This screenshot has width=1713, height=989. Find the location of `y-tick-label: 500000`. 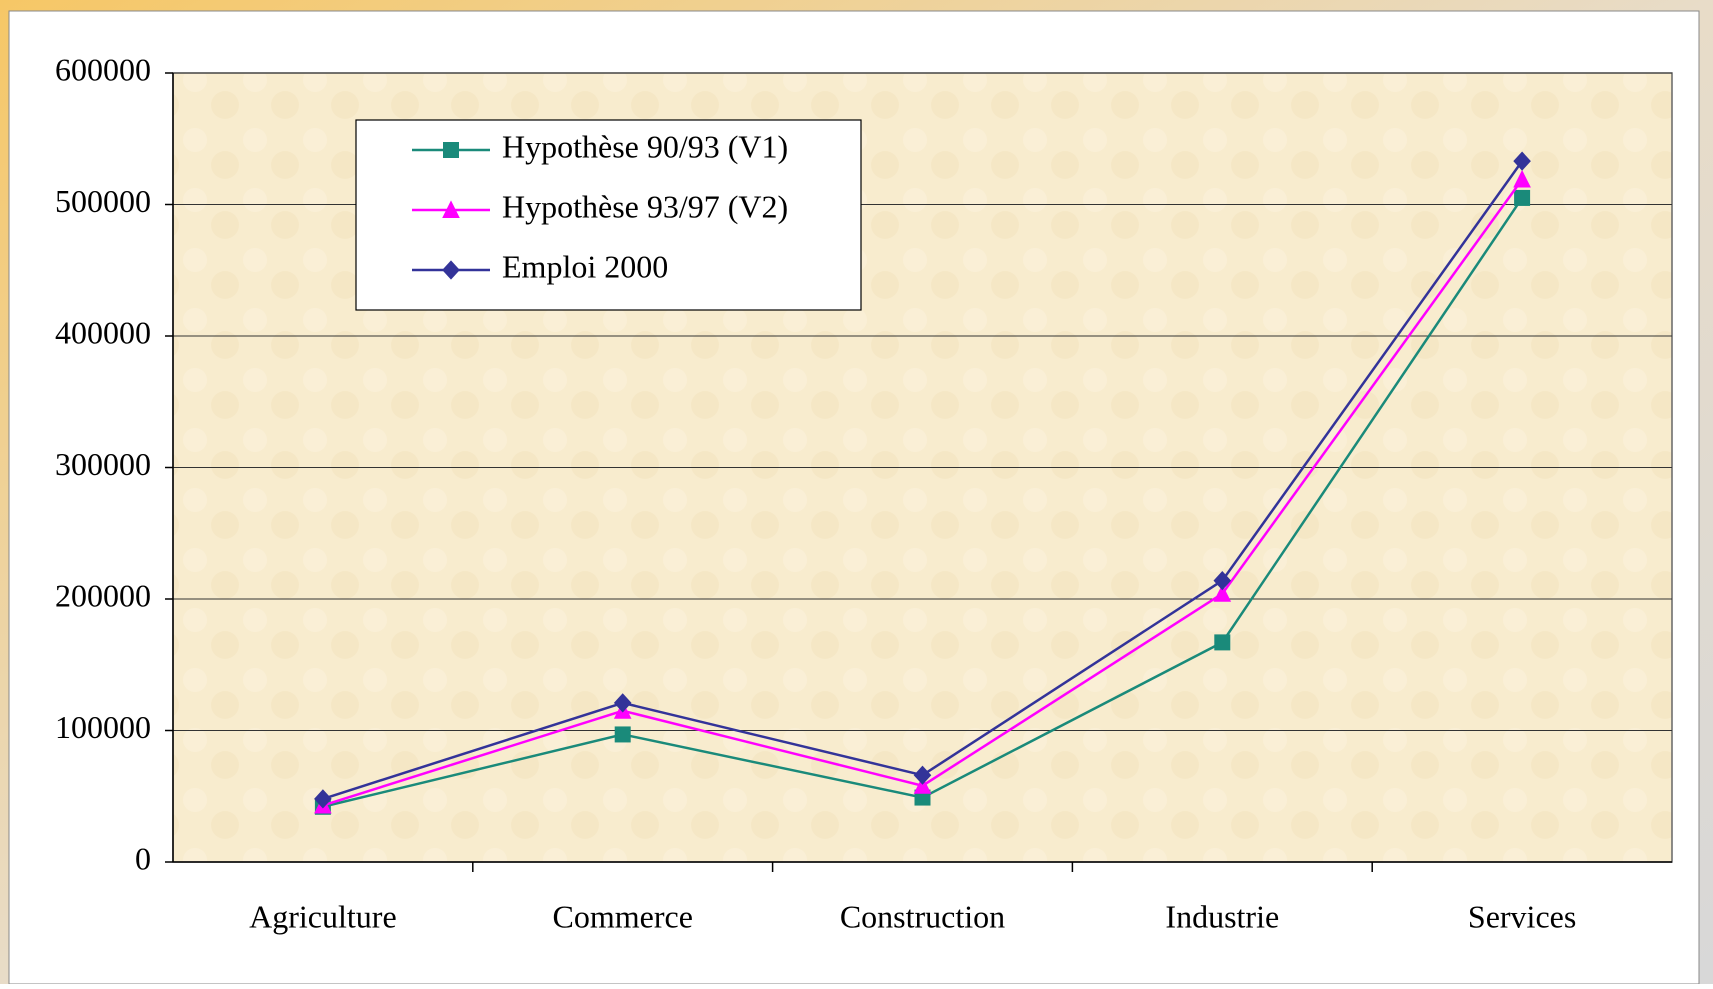

y-tick-label: 500000 is located at coordinates (103, 201).